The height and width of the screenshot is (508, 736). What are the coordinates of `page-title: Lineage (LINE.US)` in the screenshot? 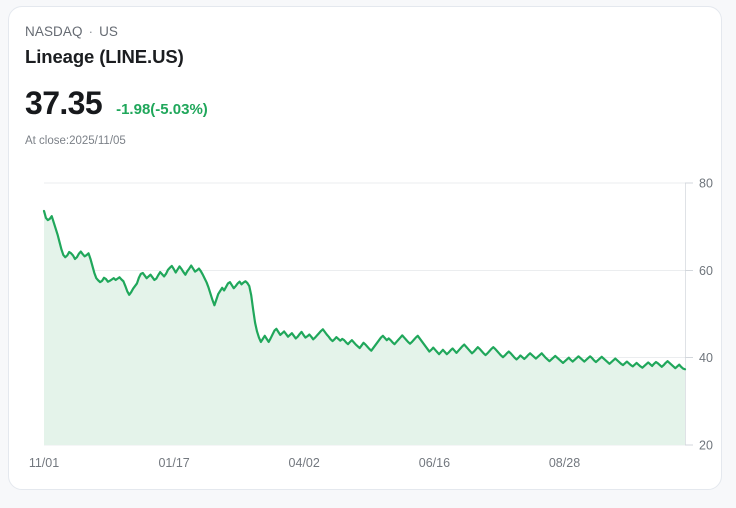 It's located at (104, 56).